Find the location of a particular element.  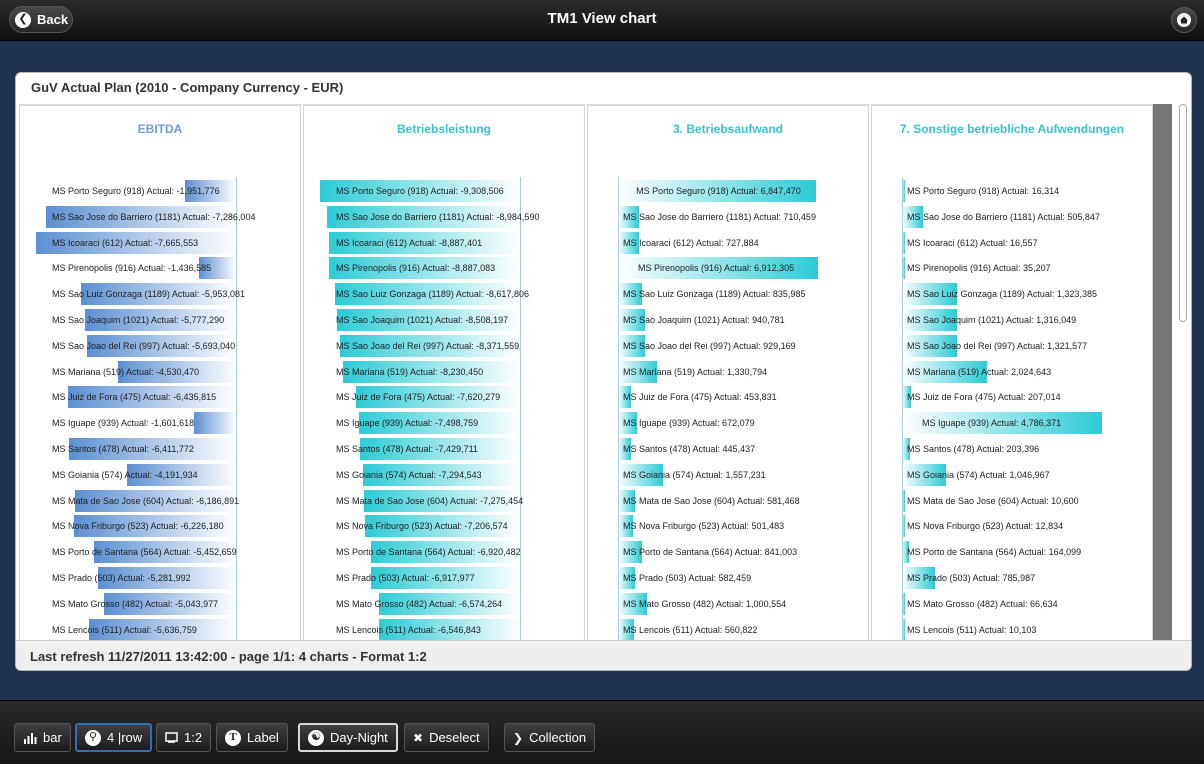

back-button: ❮ Back is located at coordinates (41, 19).